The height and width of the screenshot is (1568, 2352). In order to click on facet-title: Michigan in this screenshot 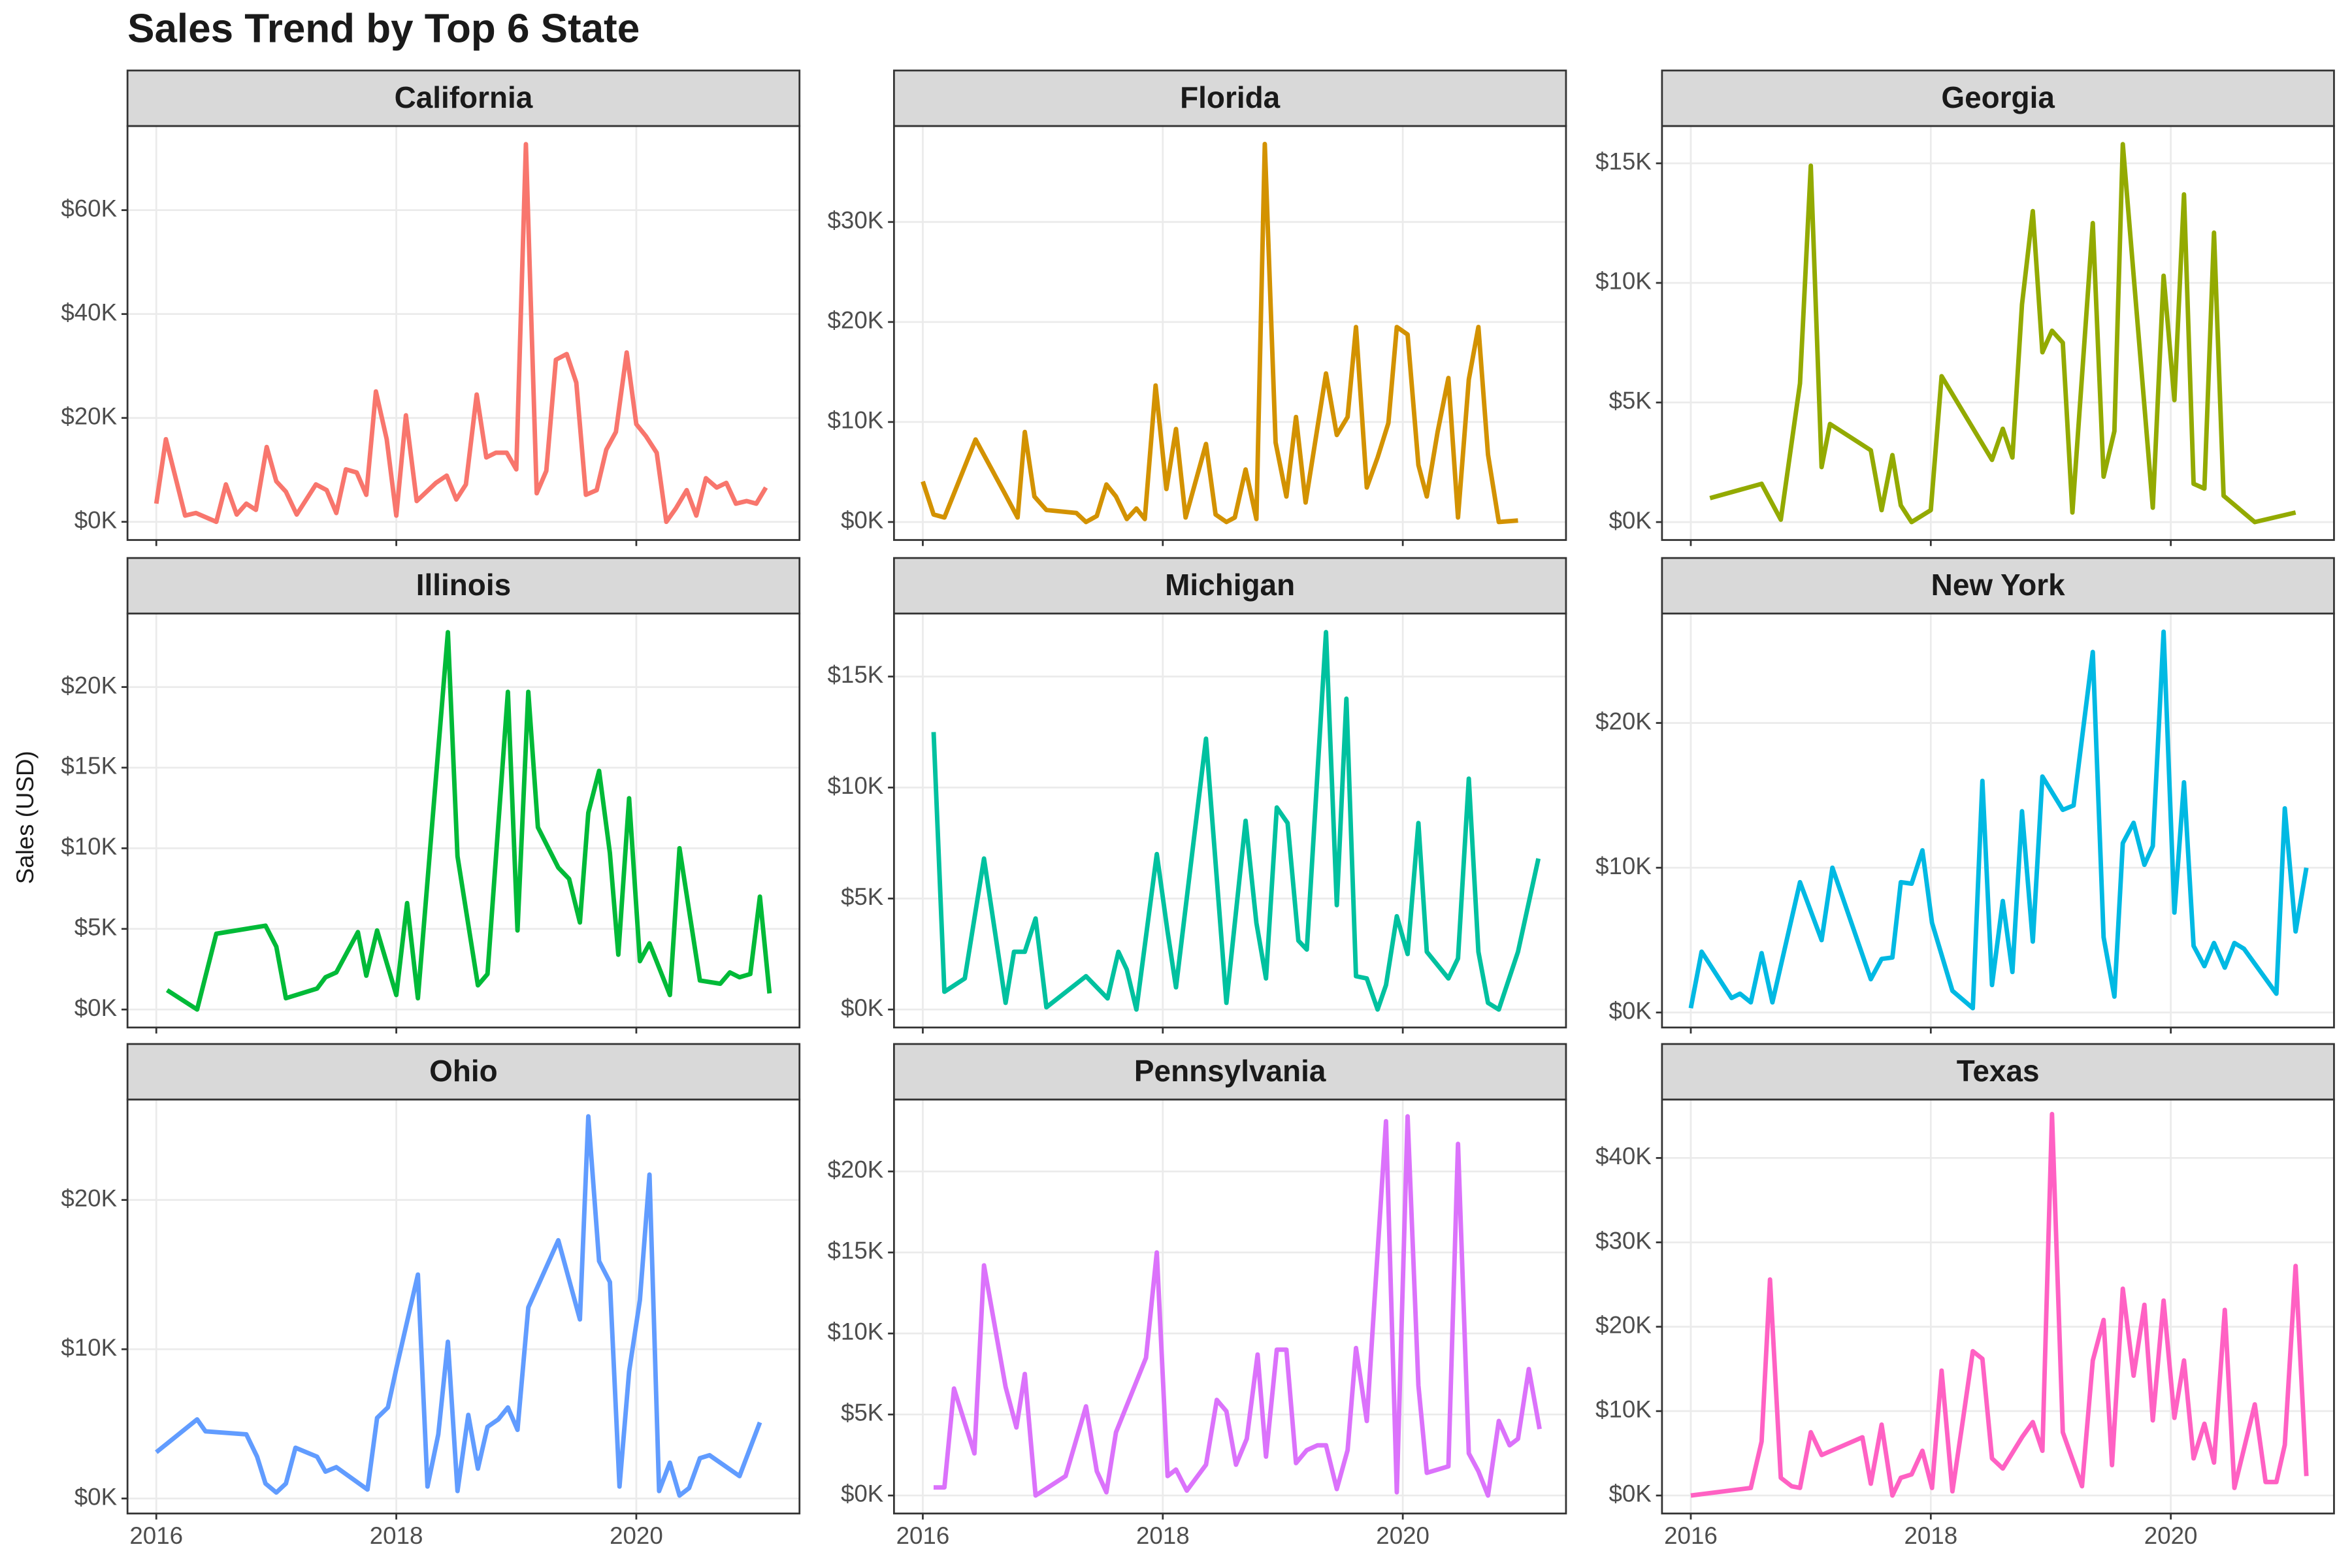, I will do `click(1230, 585)`.